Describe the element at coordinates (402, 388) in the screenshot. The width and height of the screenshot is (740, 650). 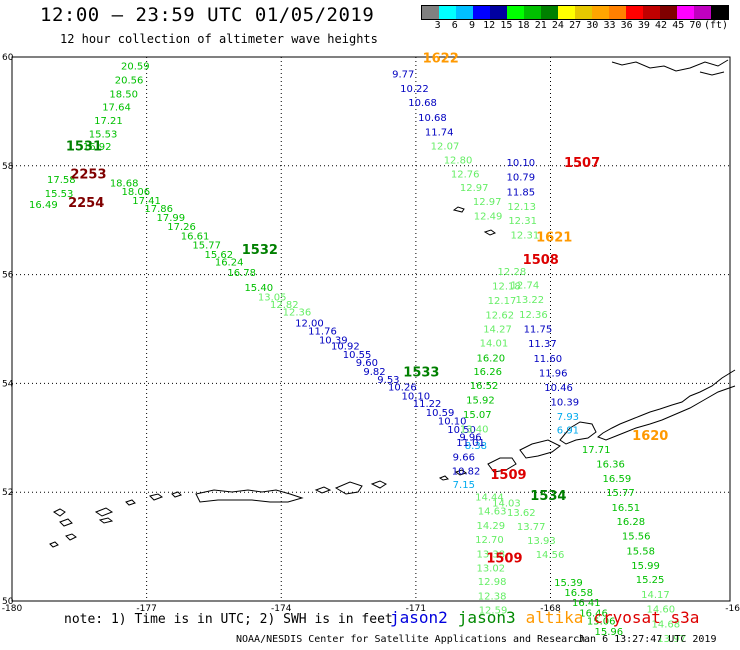
I see `wave-height-value: 10.26` at that location.